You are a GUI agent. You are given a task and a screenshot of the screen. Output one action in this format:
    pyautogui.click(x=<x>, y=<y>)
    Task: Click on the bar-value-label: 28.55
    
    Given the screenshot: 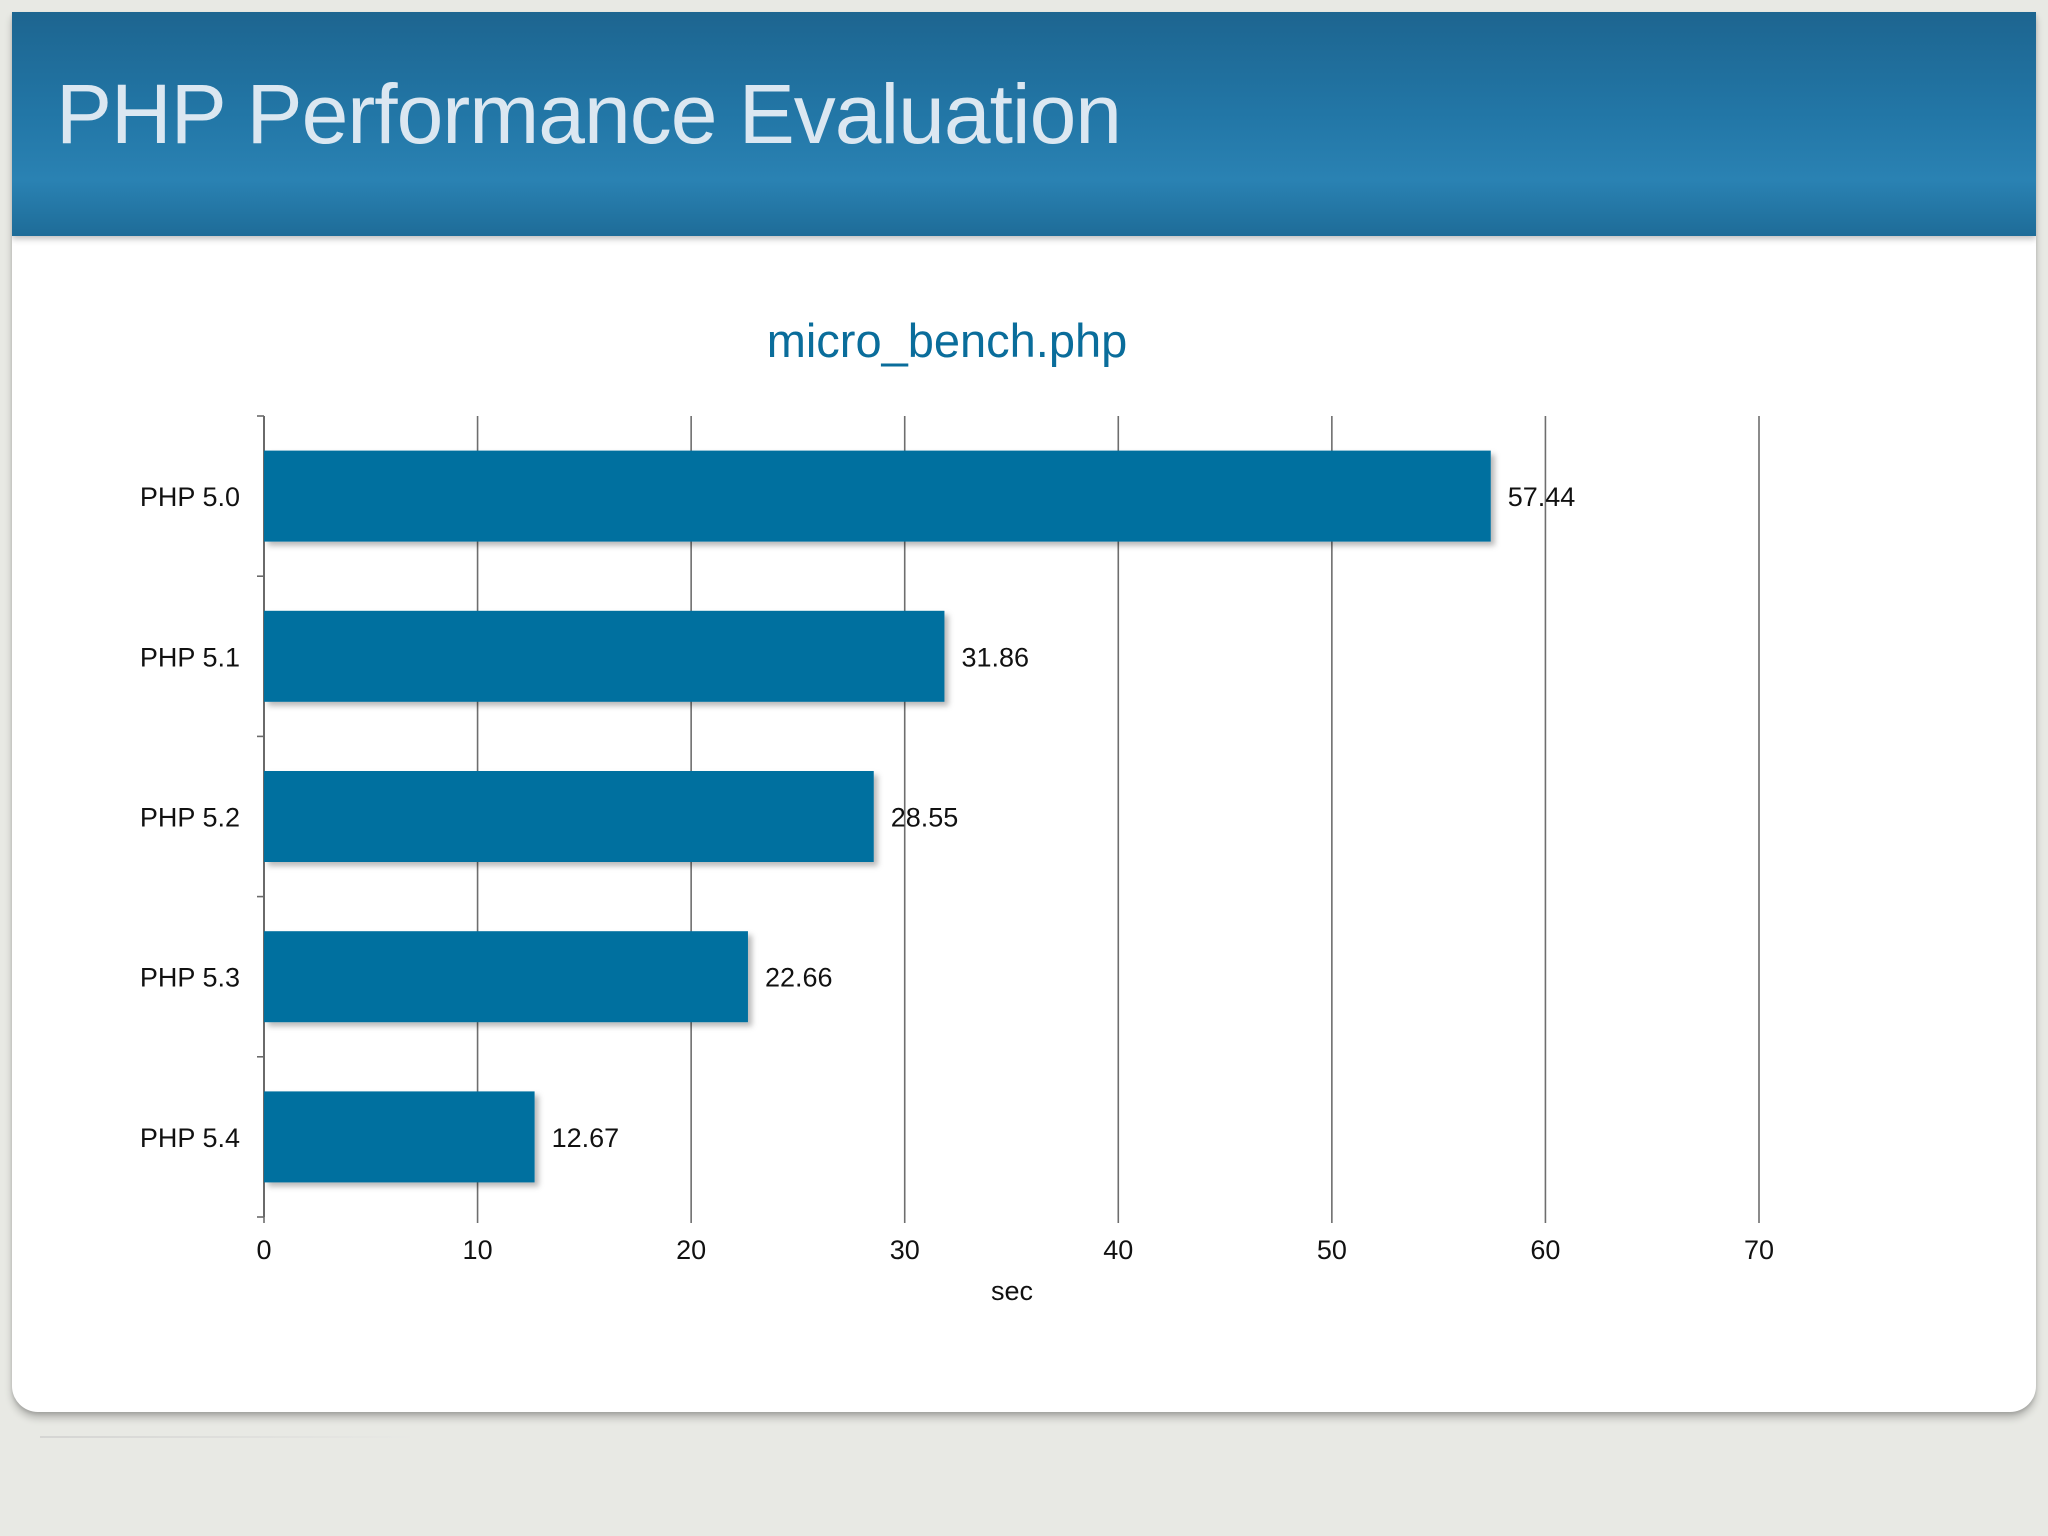 What is the action you would take?
    pyautogui.click(x=925, y=818)
    